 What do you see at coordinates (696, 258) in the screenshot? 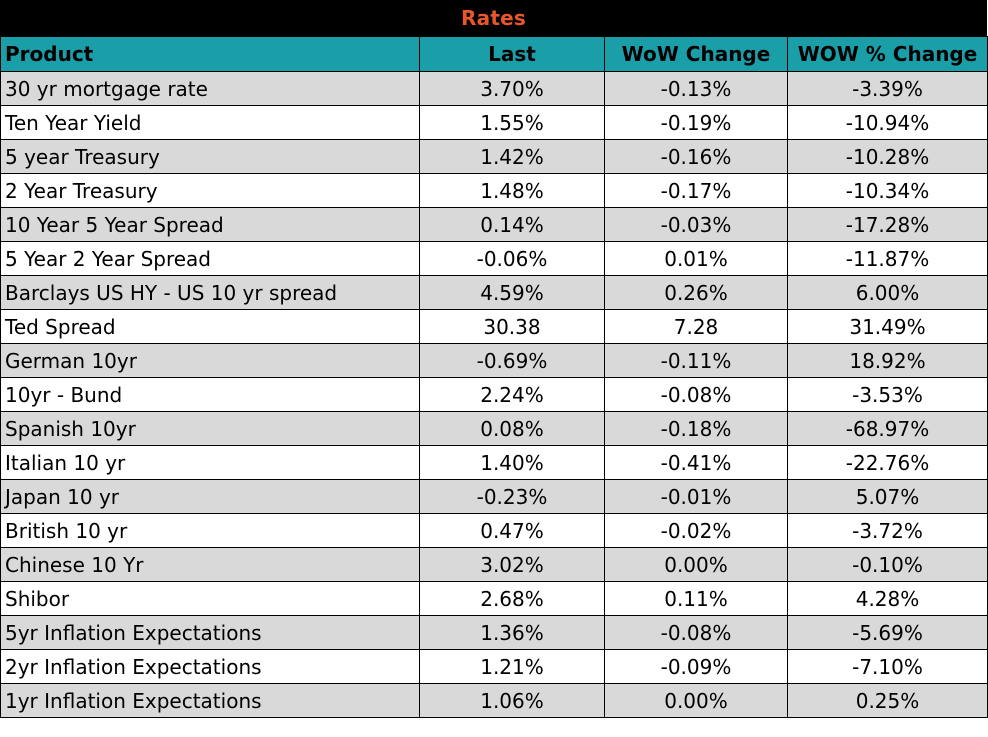
I see `wow-change-cell: 0.01%` at bounding box center [696, 258].